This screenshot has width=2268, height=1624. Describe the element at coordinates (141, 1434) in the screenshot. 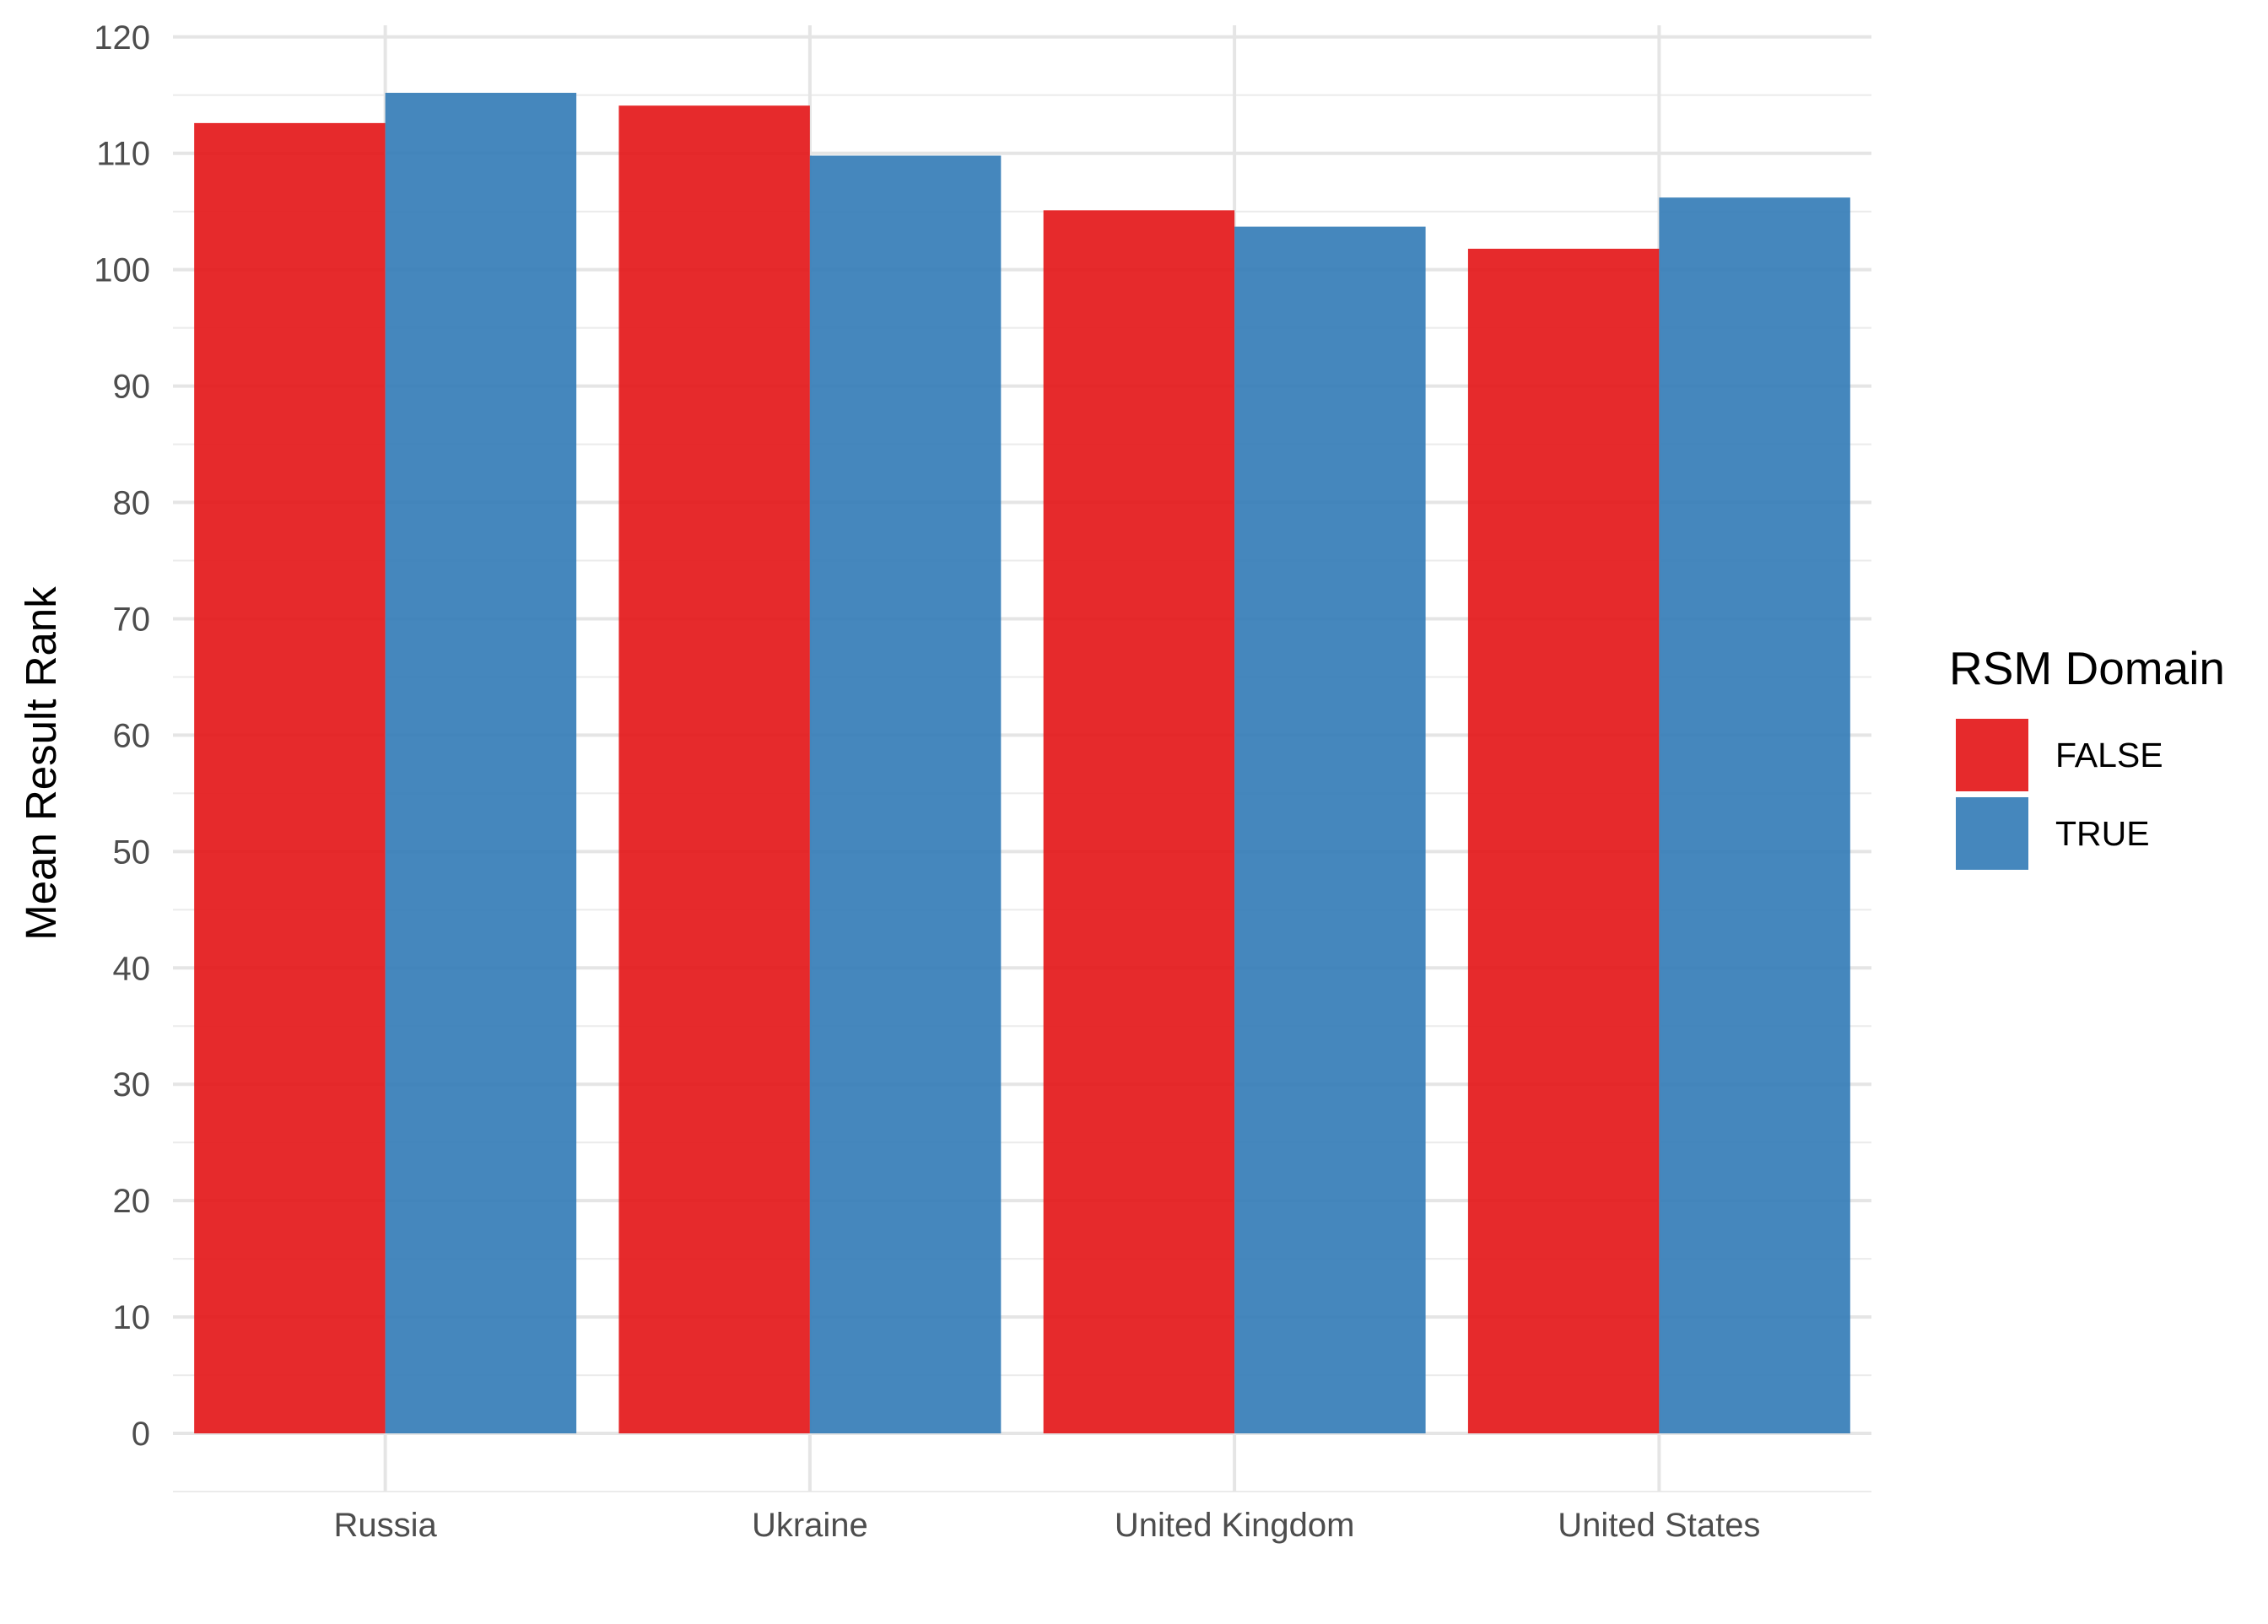

I see `y-tick-label: 0` at that location.